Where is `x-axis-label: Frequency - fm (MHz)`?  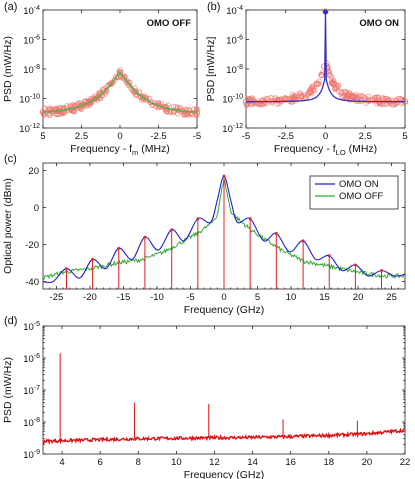
x-axis-label: Frequency - fm (MHz) is located at coordinates (120, 150).